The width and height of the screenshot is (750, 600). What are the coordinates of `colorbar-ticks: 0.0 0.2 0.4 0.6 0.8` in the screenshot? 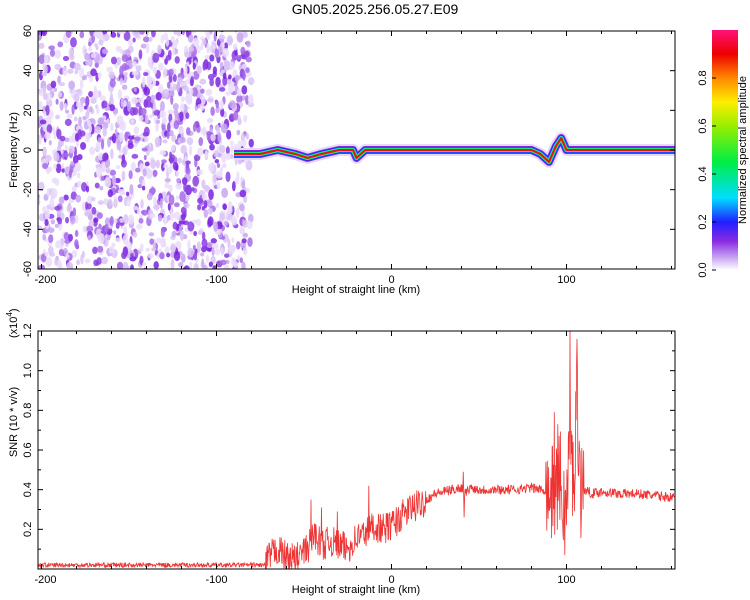 It's located at (706, 174).